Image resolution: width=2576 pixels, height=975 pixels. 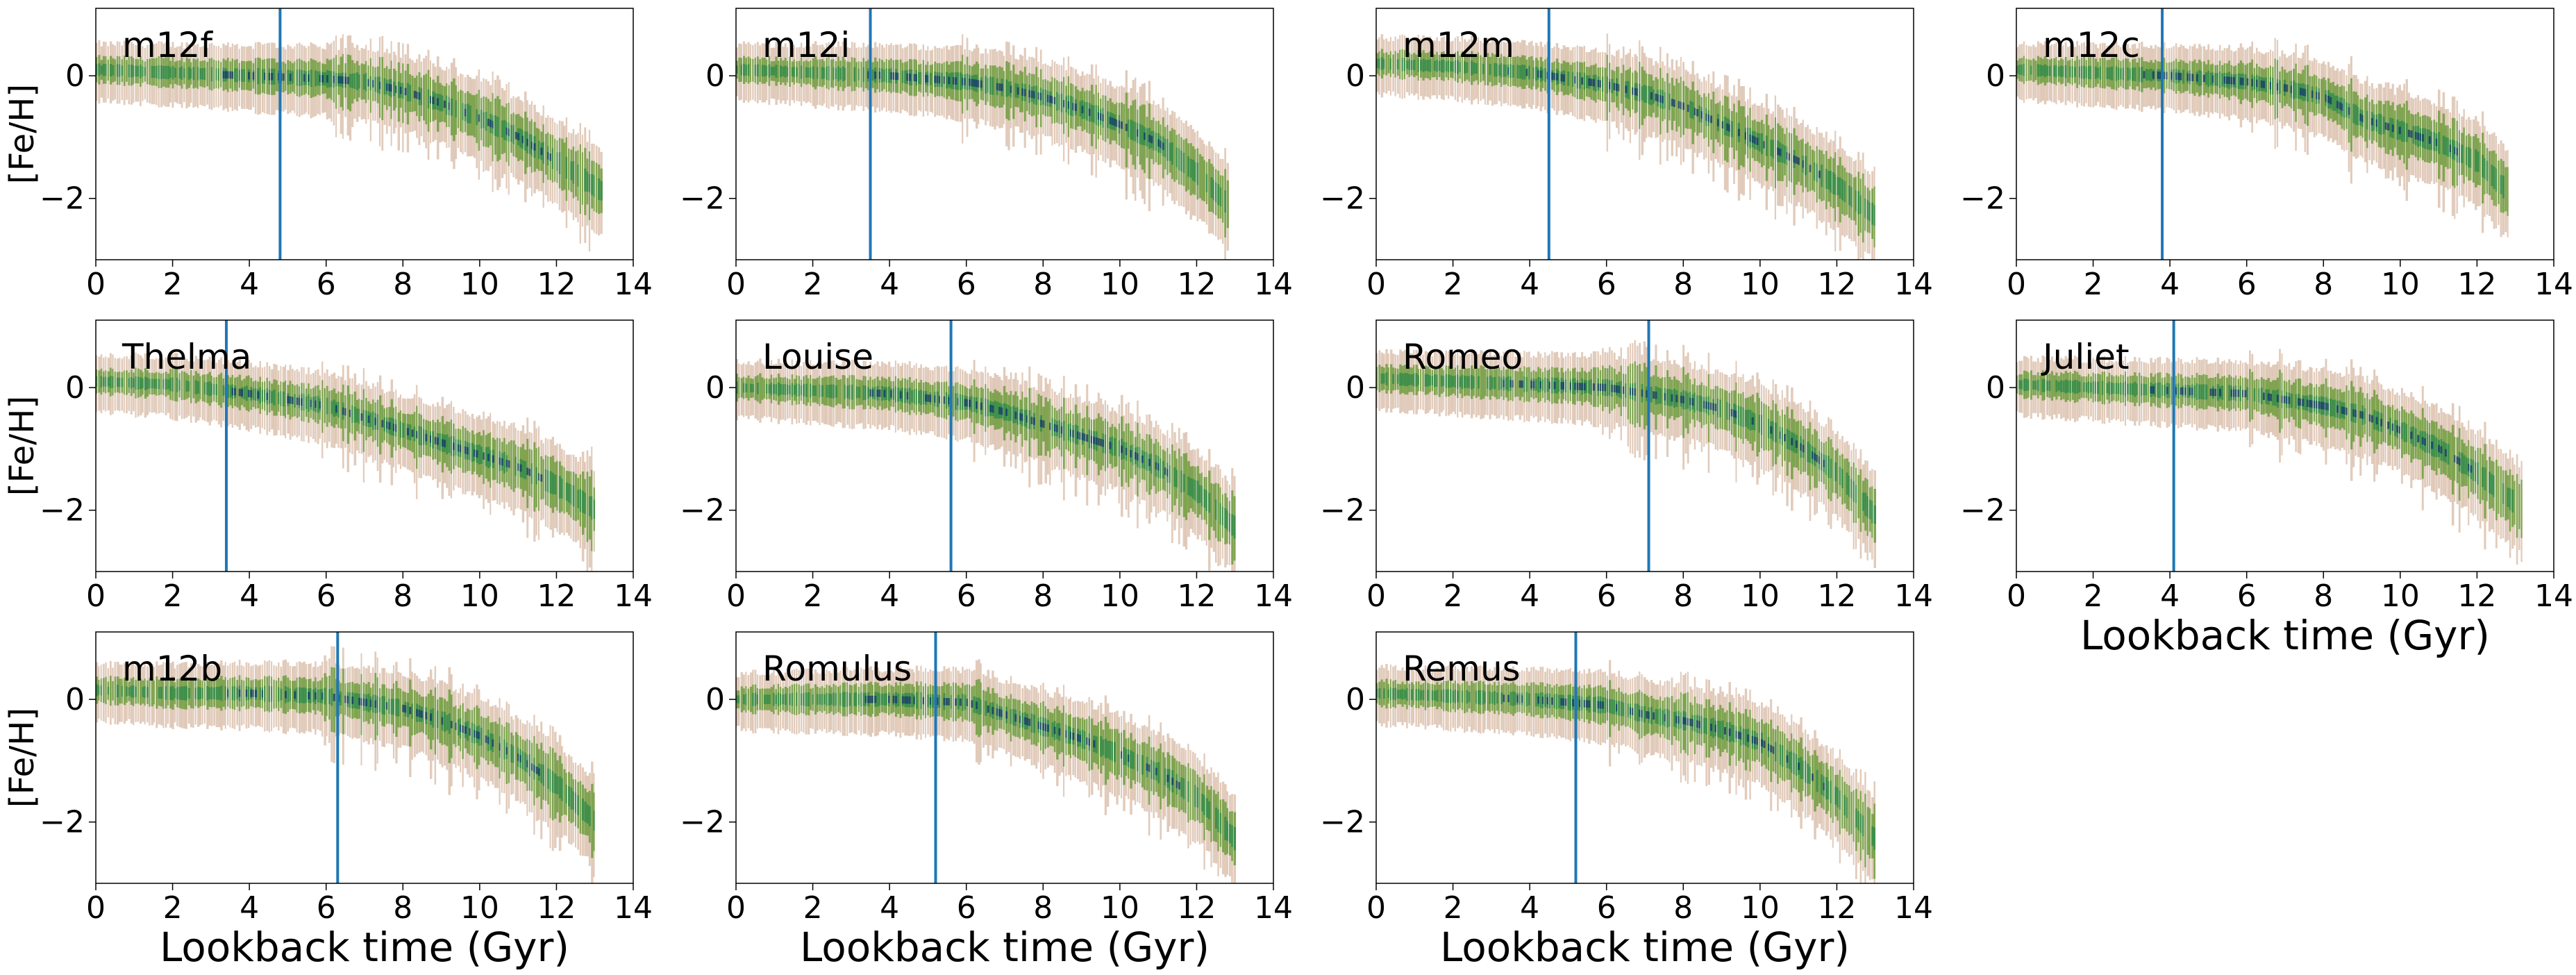 I want to click on panel-romulus: 0 2 4 6 8 10 12 14 −2 0 Romulus Lookback time (Gyr), so click(x=986, y=801).